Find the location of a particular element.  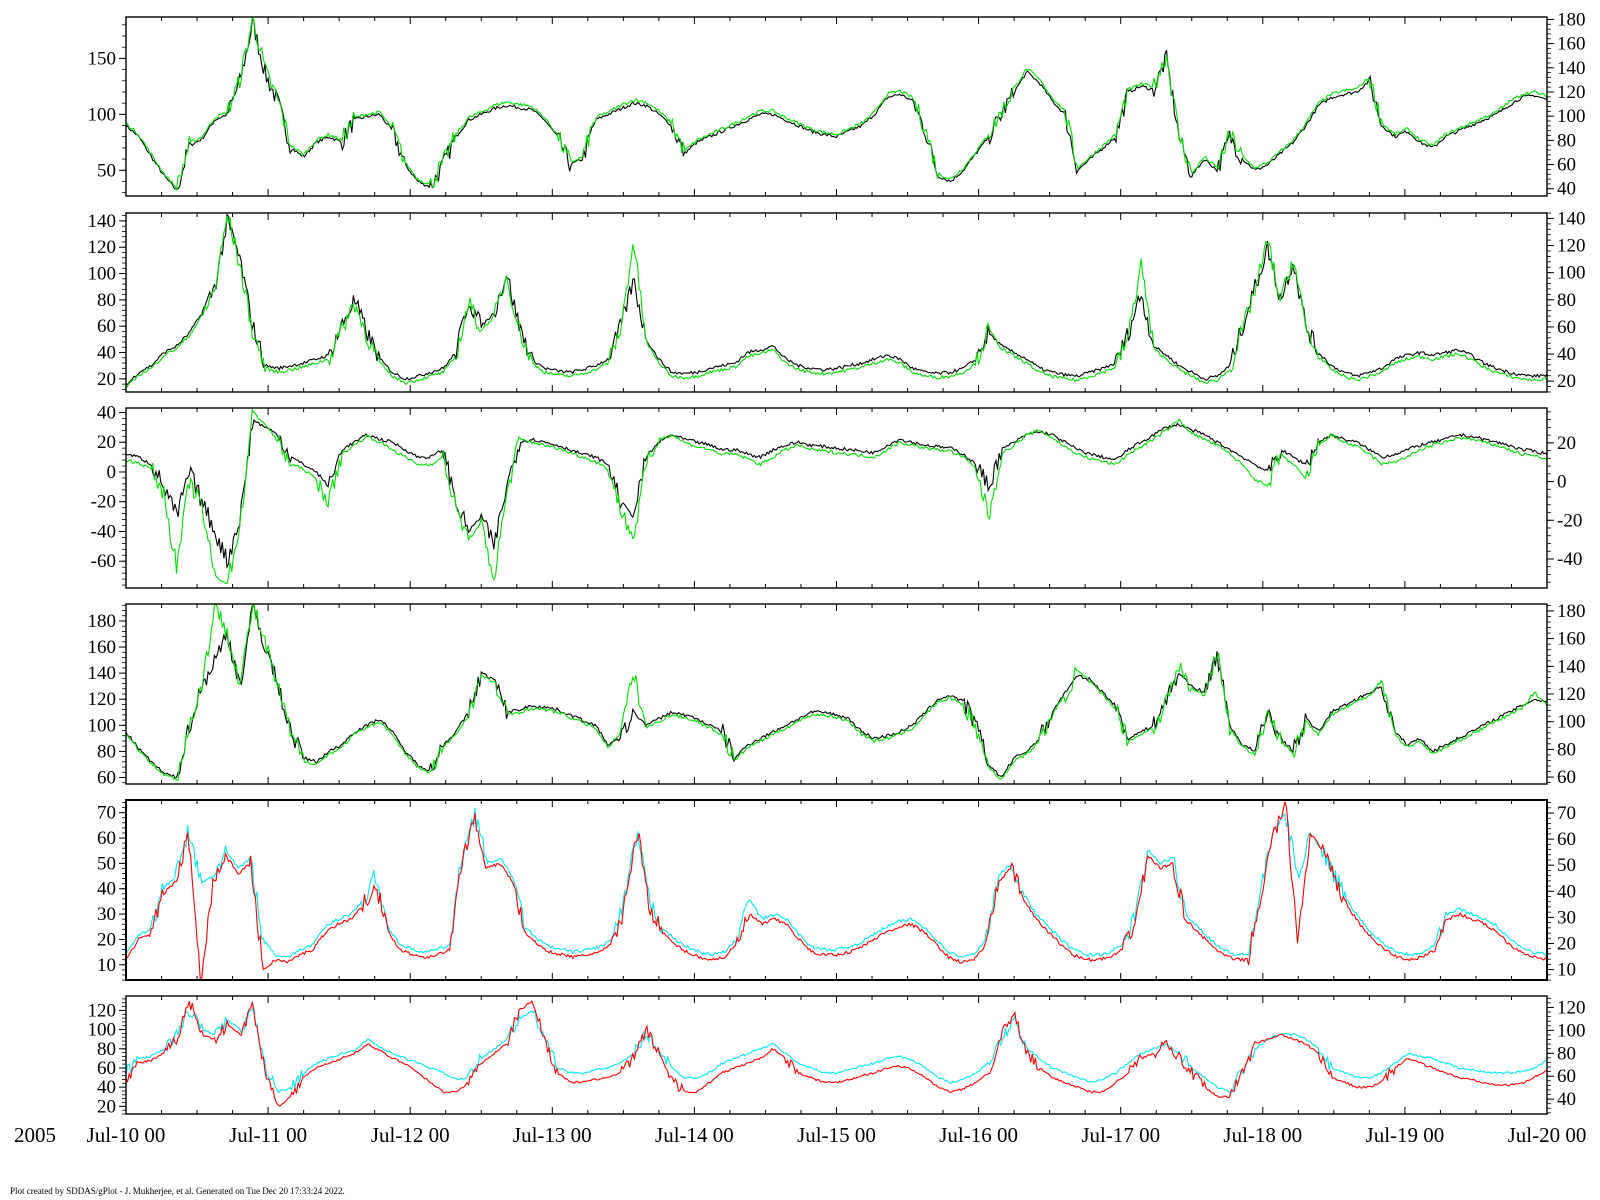

panel-3: -60 -40 -20 0 20 40 -40 -20 0 20 is located at coordinates (836, 495).